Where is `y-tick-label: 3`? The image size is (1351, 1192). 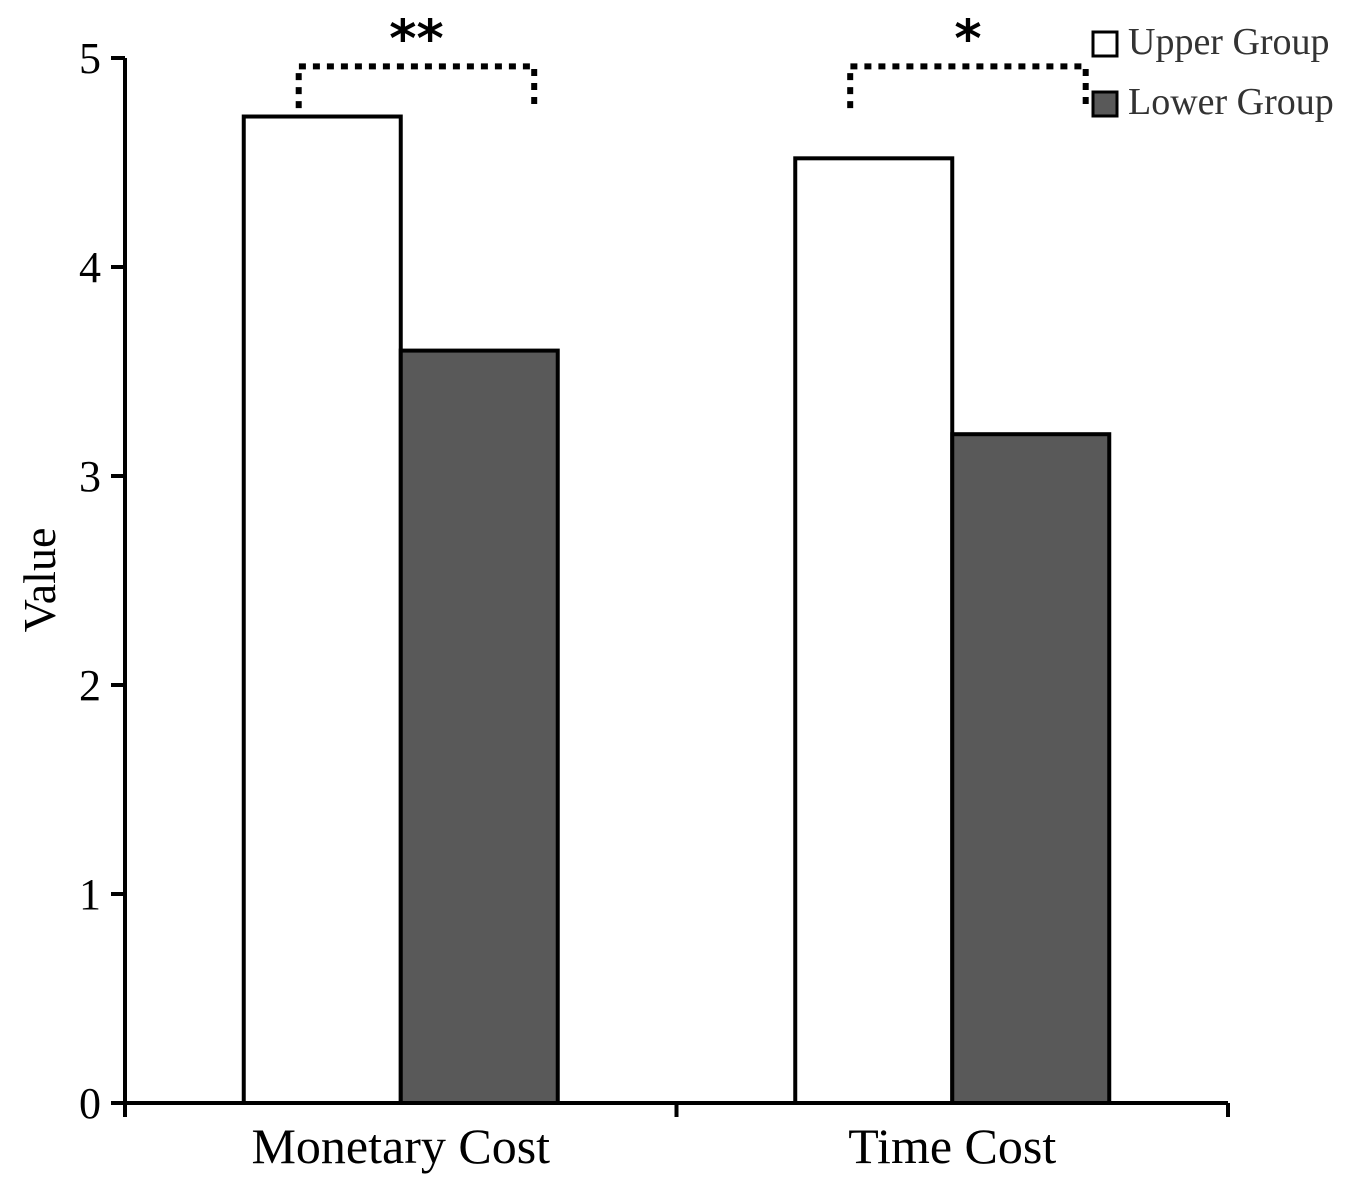
y-tick-label: 3 is located at coordinates (90, 476).